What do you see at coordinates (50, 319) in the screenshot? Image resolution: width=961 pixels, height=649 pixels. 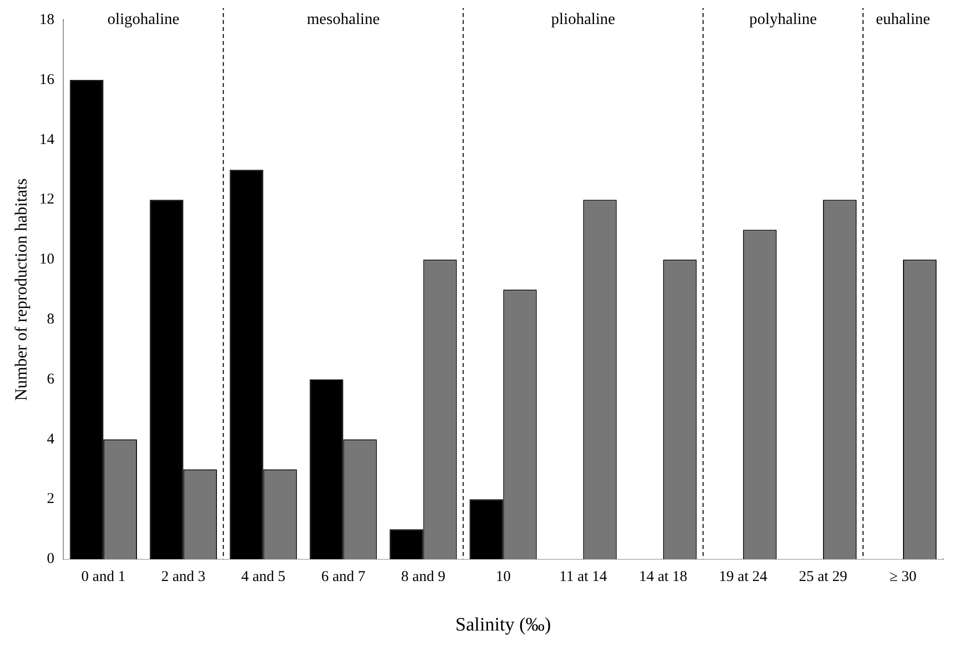 I see `y-tick-label: 8` at bounding box center [50, 319].